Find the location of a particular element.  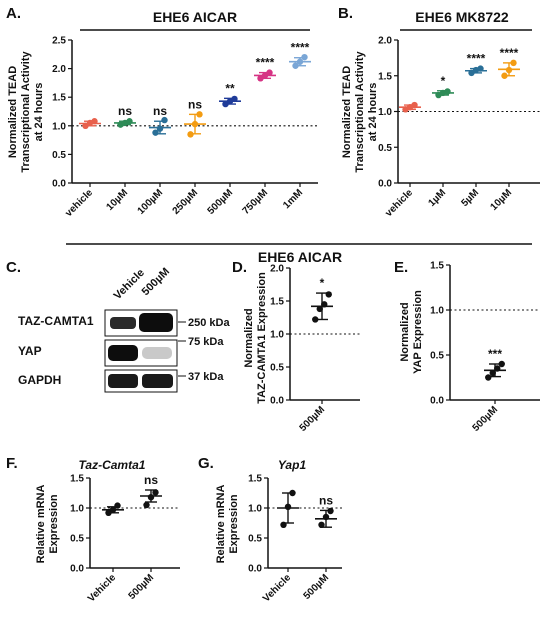

chart-f: 0.0 0.5 1.0 1.5 Vehicle 500µM ns is located at coordinates (125, 538).